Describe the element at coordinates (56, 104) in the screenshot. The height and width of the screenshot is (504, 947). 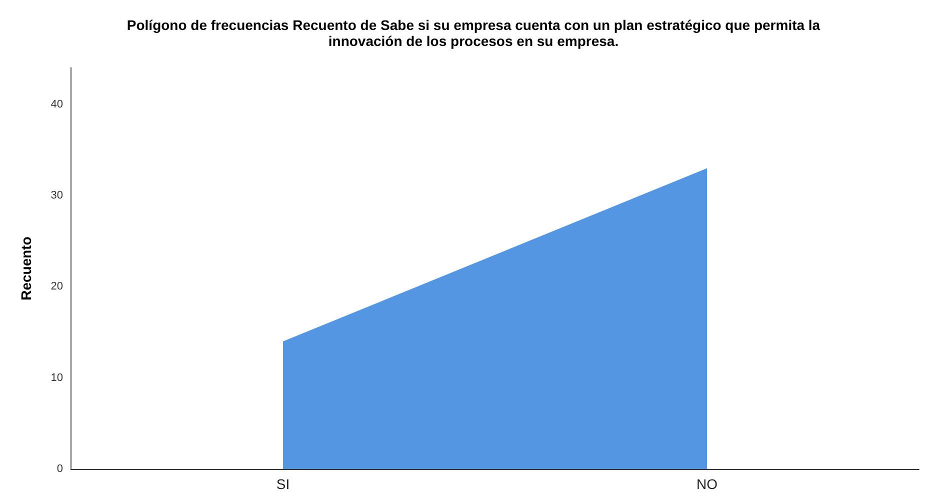
I see `y-tick-label: 40` at that location.